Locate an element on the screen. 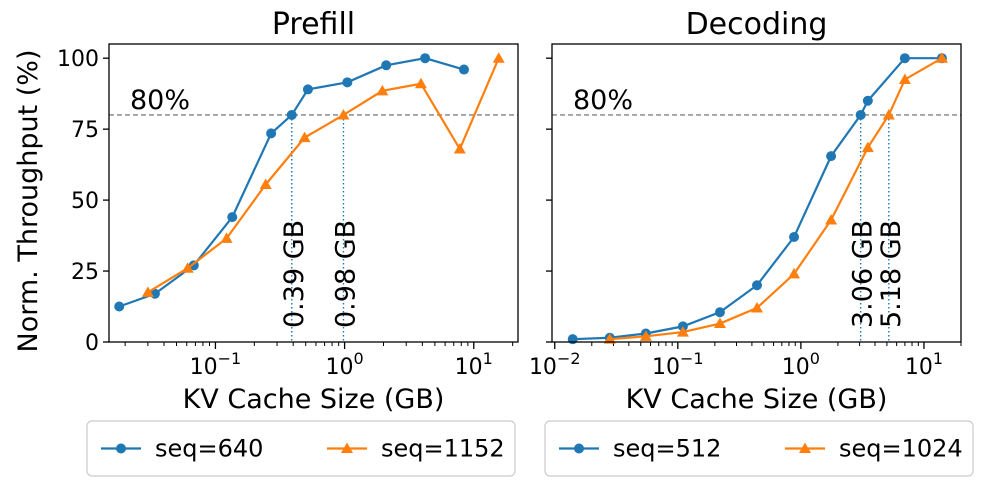 Image resolution: width=986 pixels, height=487 pixels. annotation-label: 5.18 GB is located at coordinates (891, 274).